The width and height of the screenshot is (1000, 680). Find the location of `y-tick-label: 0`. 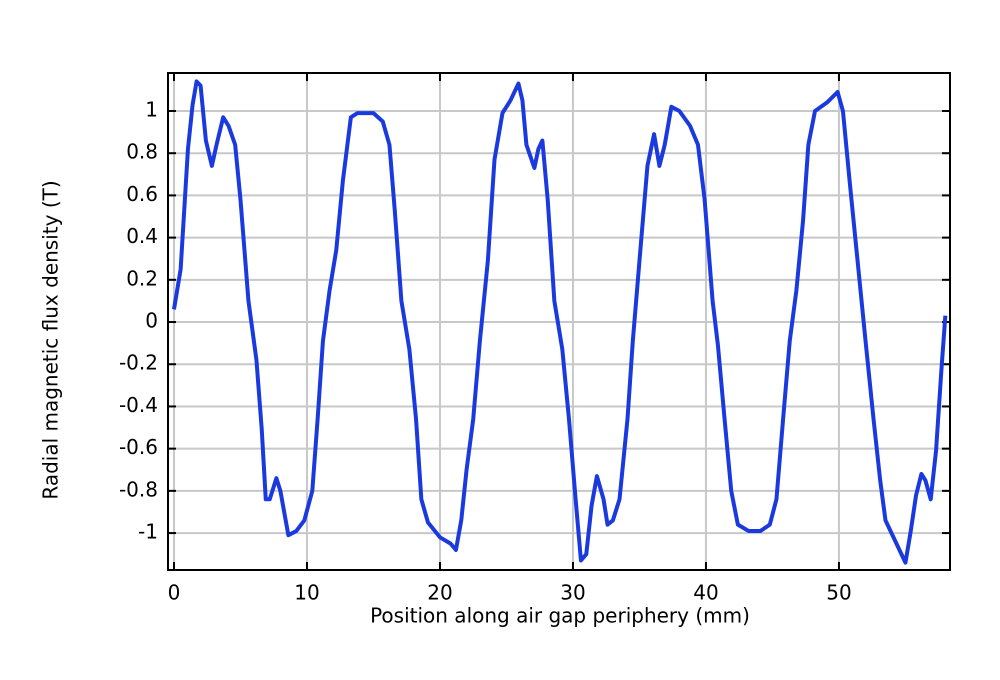

y-tick-label: 0 is located at coordinates (151, 321).